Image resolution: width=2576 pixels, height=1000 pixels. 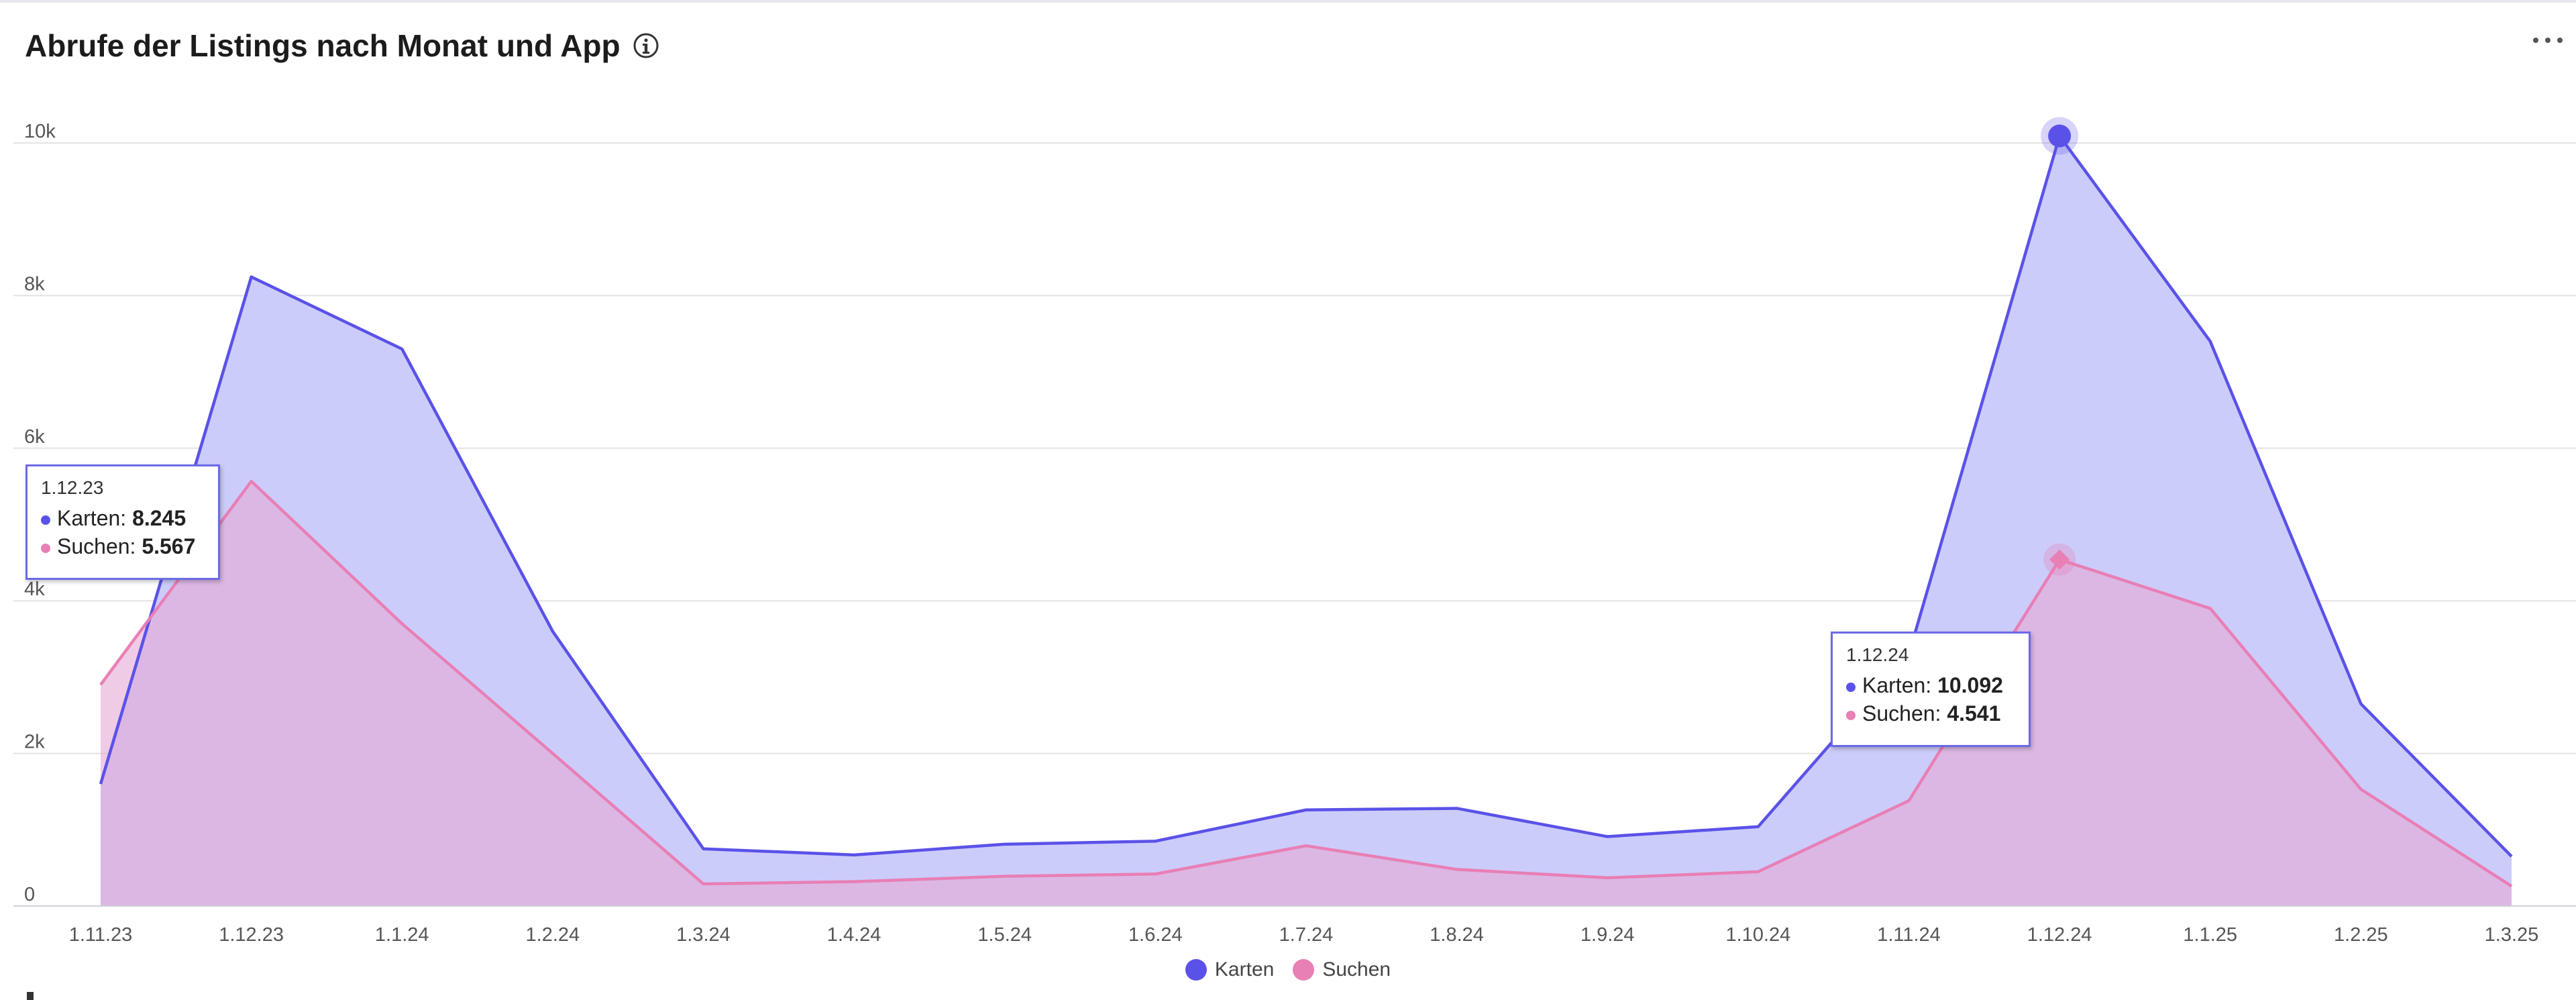 I want to click on tooltip-row-suchen: Suchen: 5.567, so click(x=123, y=546).